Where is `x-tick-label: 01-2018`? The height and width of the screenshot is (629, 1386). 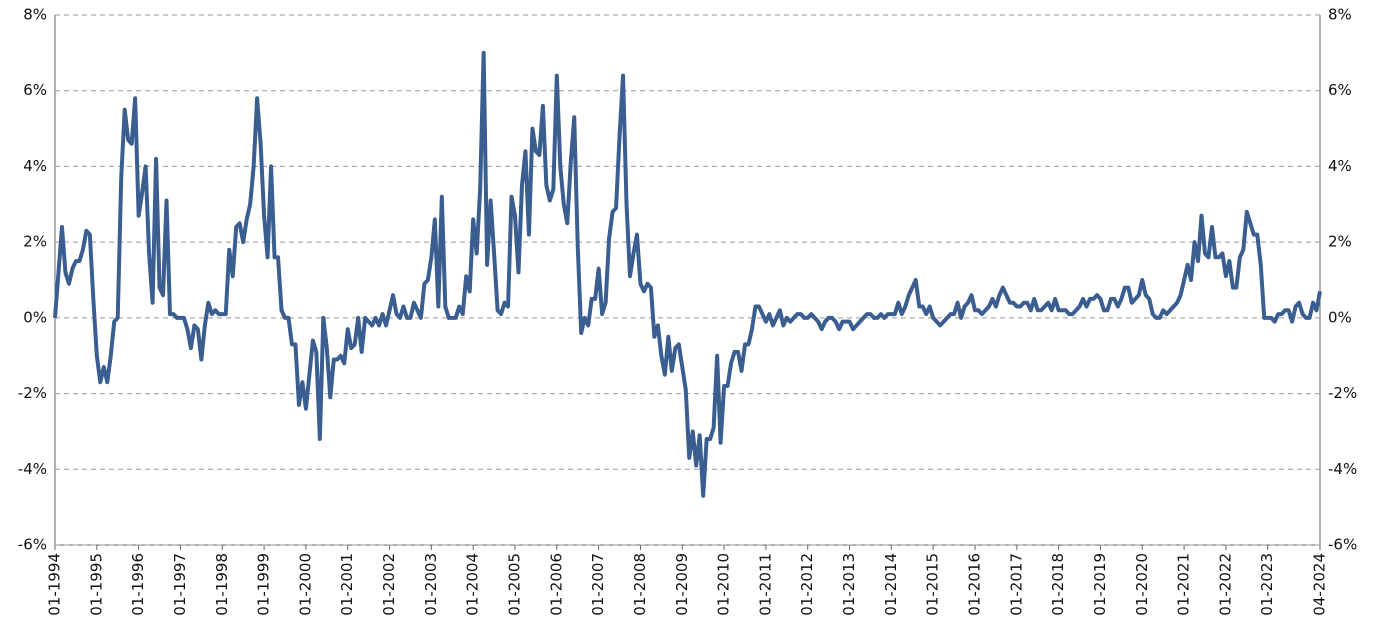
x-tick-label: 01-2018 is located at coordinates (1058, 584).